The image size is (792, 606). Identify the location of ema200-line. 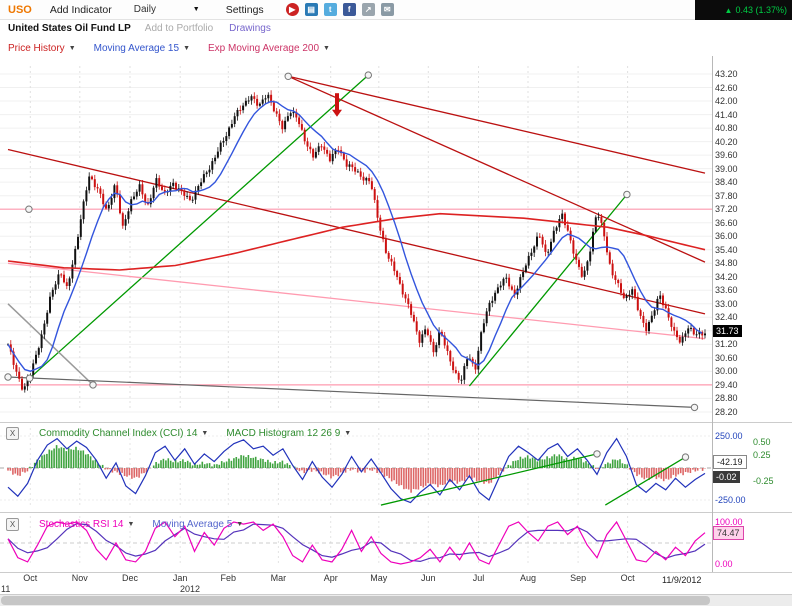
(356, 241).